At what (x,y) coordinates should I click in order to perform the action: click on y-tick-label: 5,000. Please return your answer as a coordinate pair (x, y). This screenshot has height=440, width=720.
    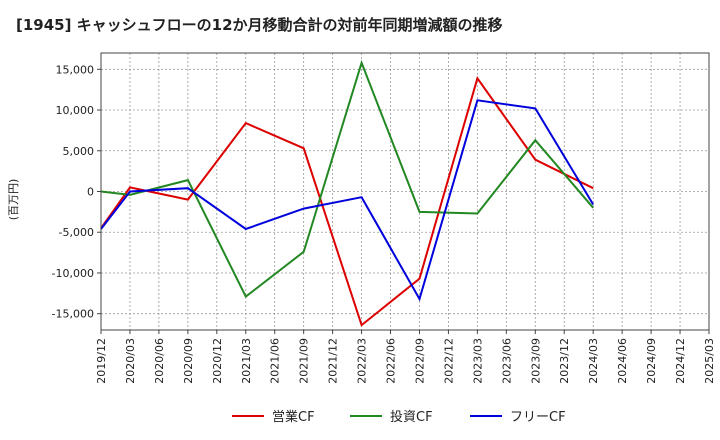
    Looking at the image, I should click on (79, 151).